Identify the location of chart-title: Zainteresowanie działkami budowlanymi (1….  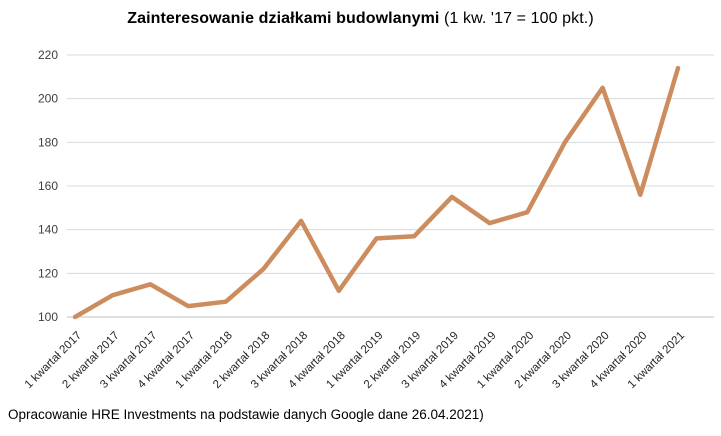
(360, 19).